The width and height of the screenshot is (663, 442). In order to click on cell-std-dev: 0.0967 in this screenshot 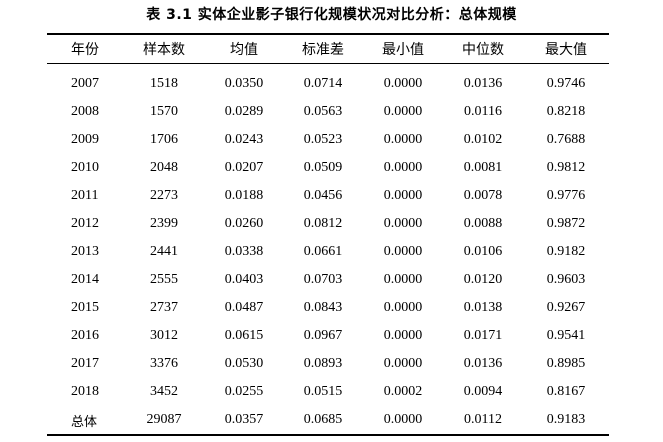, I will do `click(323, 335)`.